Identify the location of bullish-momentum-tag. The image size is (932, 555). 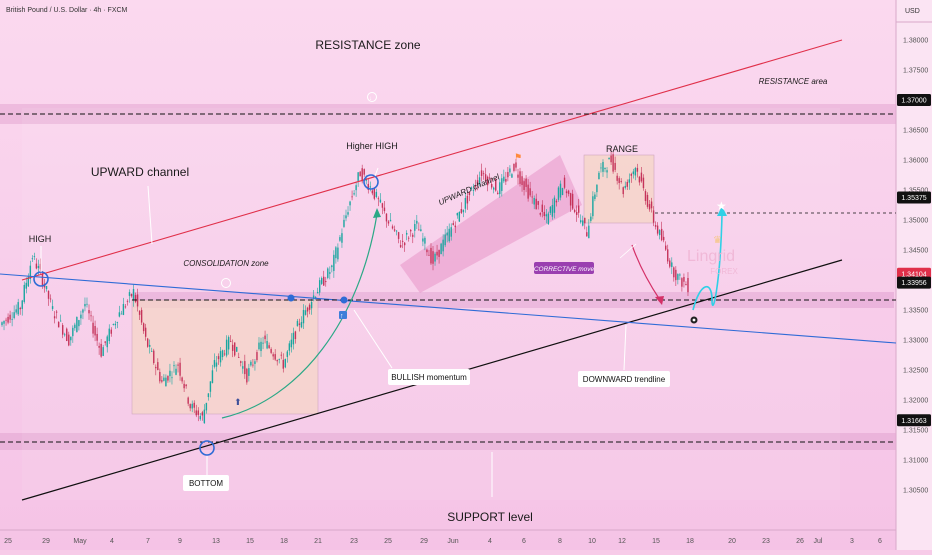
(429, 377).